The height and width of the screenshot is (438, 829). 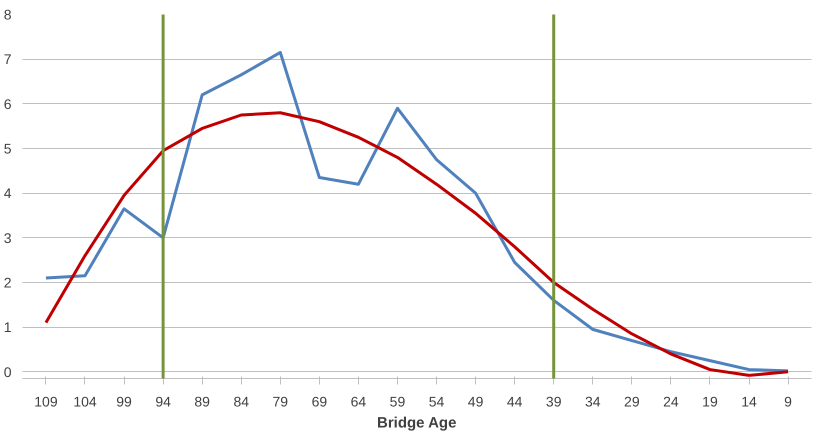 I want to click on y-tick-label: 3, so click(x=8, y=238).